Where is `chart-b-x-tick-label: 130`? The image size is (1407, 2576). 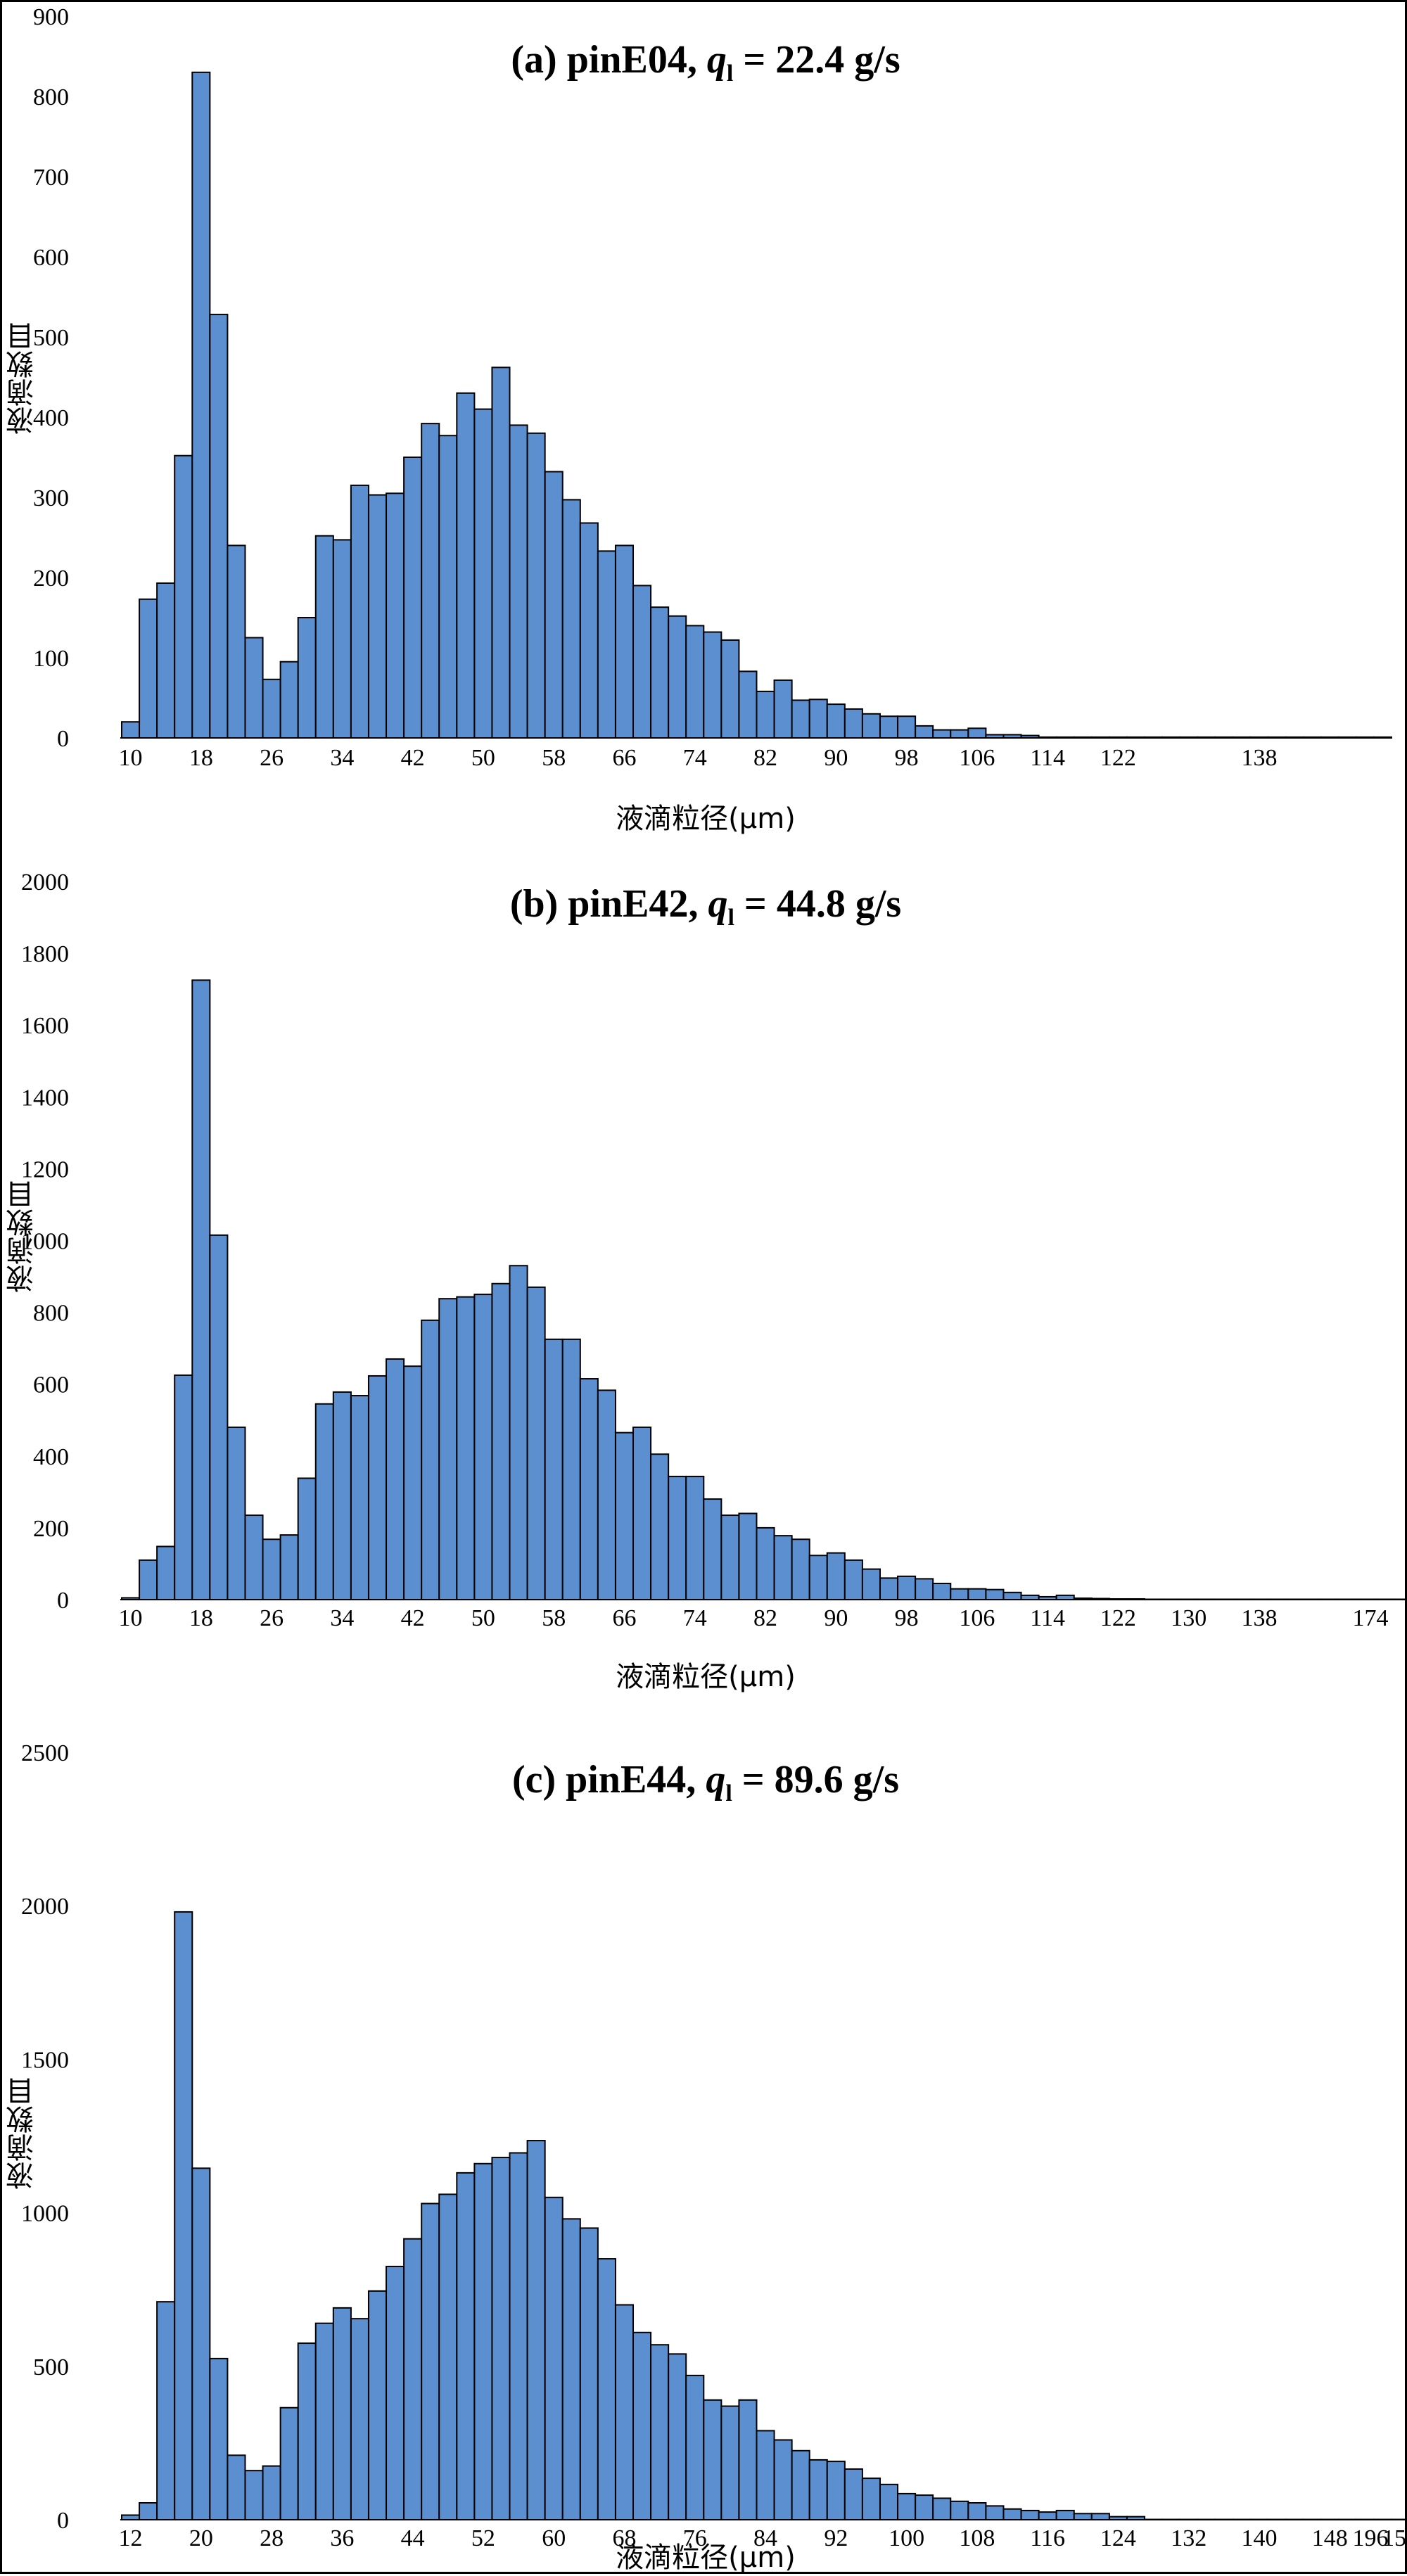 chart-b-x-tick-label: 130 is located at coordinates (1189, 1618).